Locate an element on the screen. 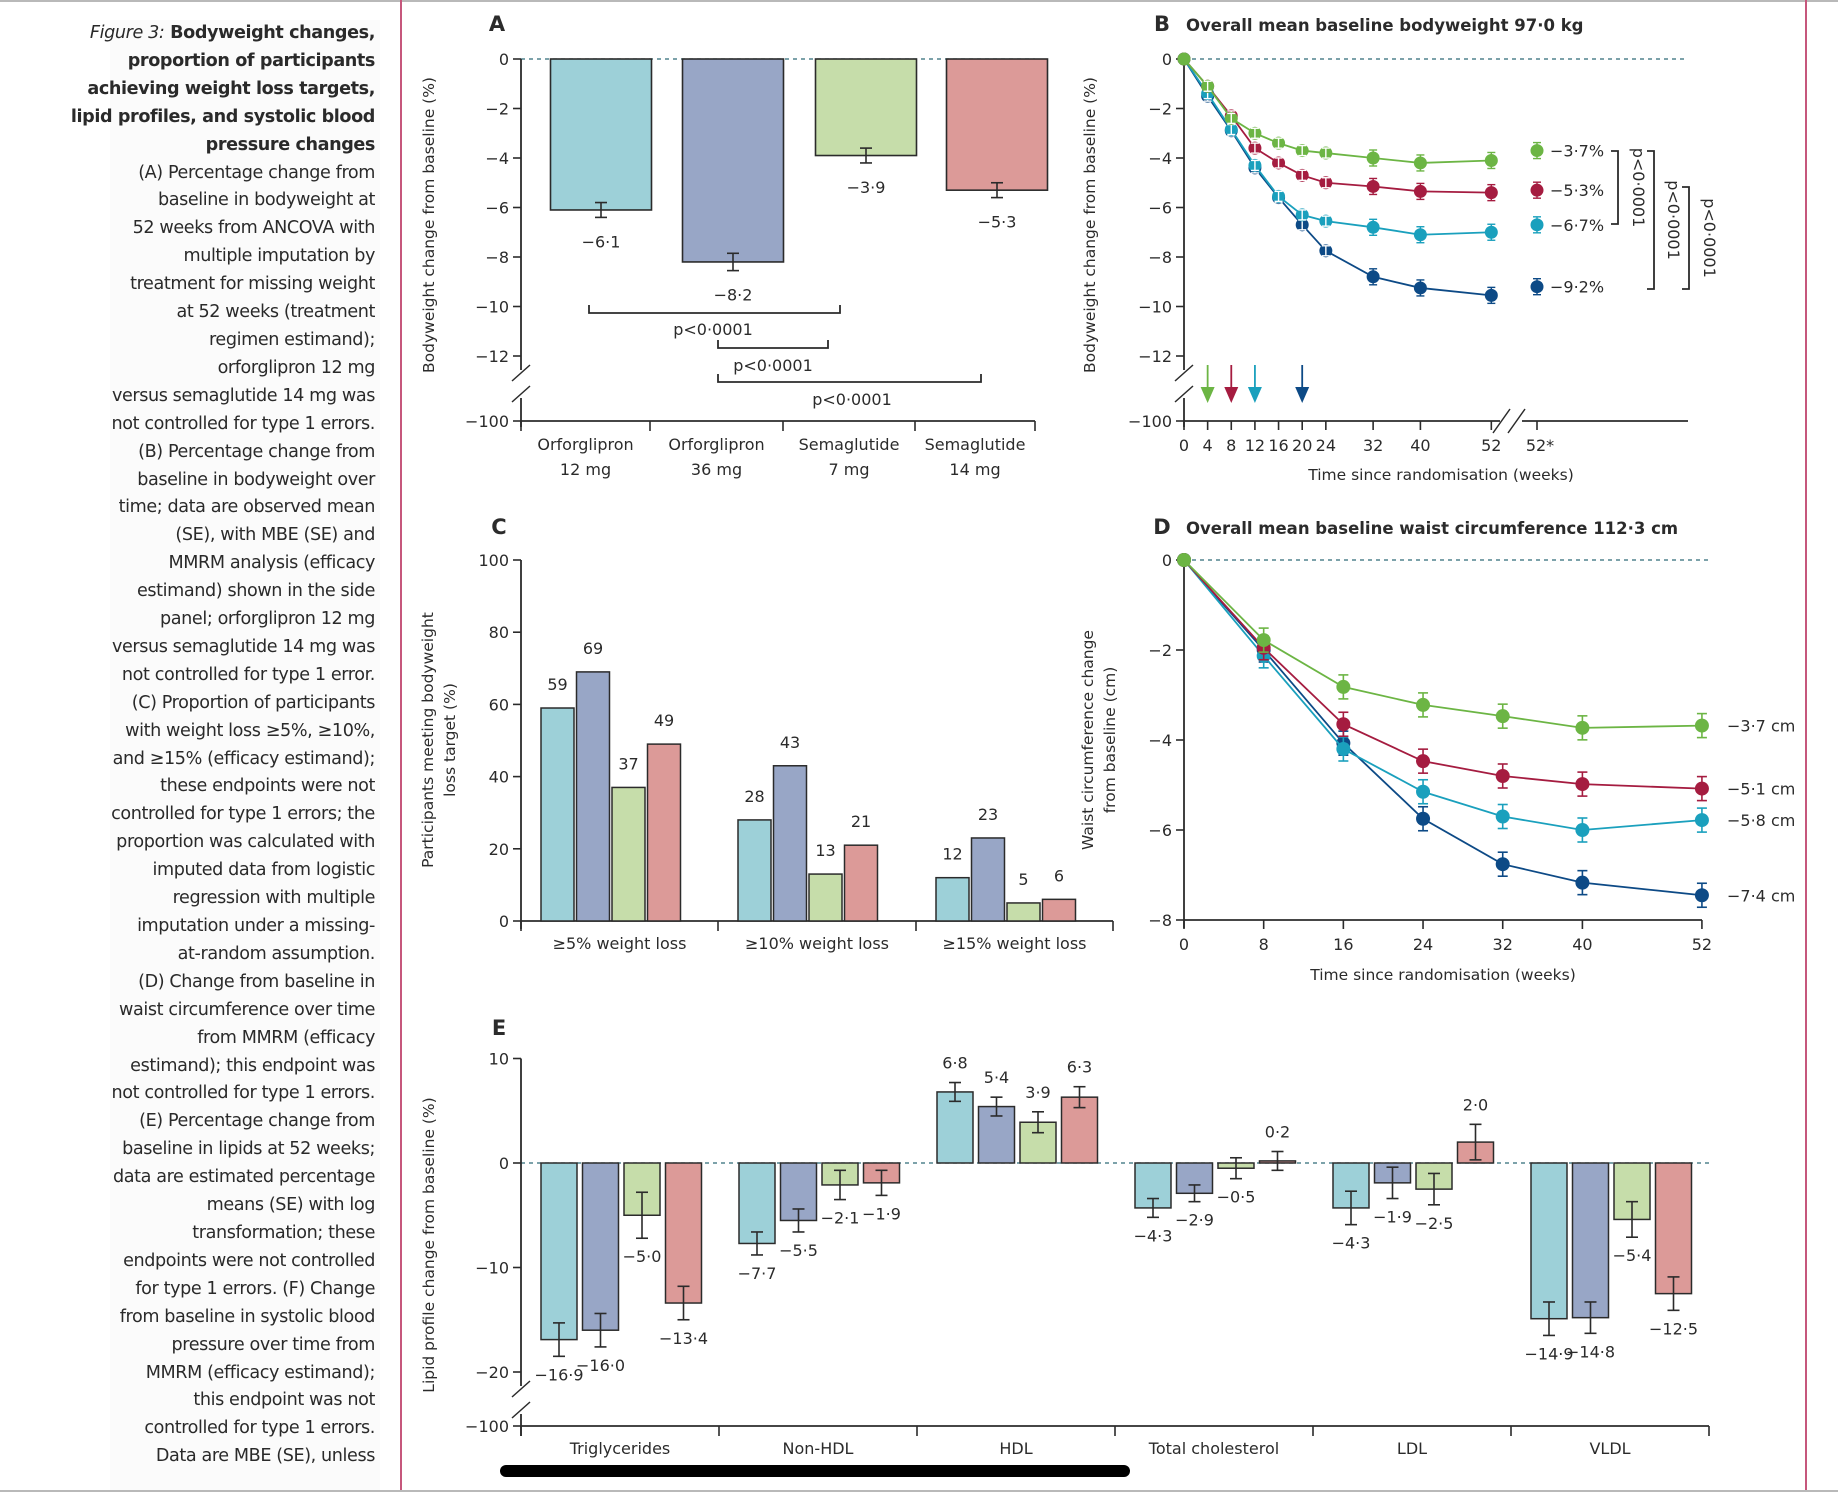 Image resolution: width=1838 pixels, height=1492 pixels. category-label: ≥10% weight loss is located at coordinates (817, 943).